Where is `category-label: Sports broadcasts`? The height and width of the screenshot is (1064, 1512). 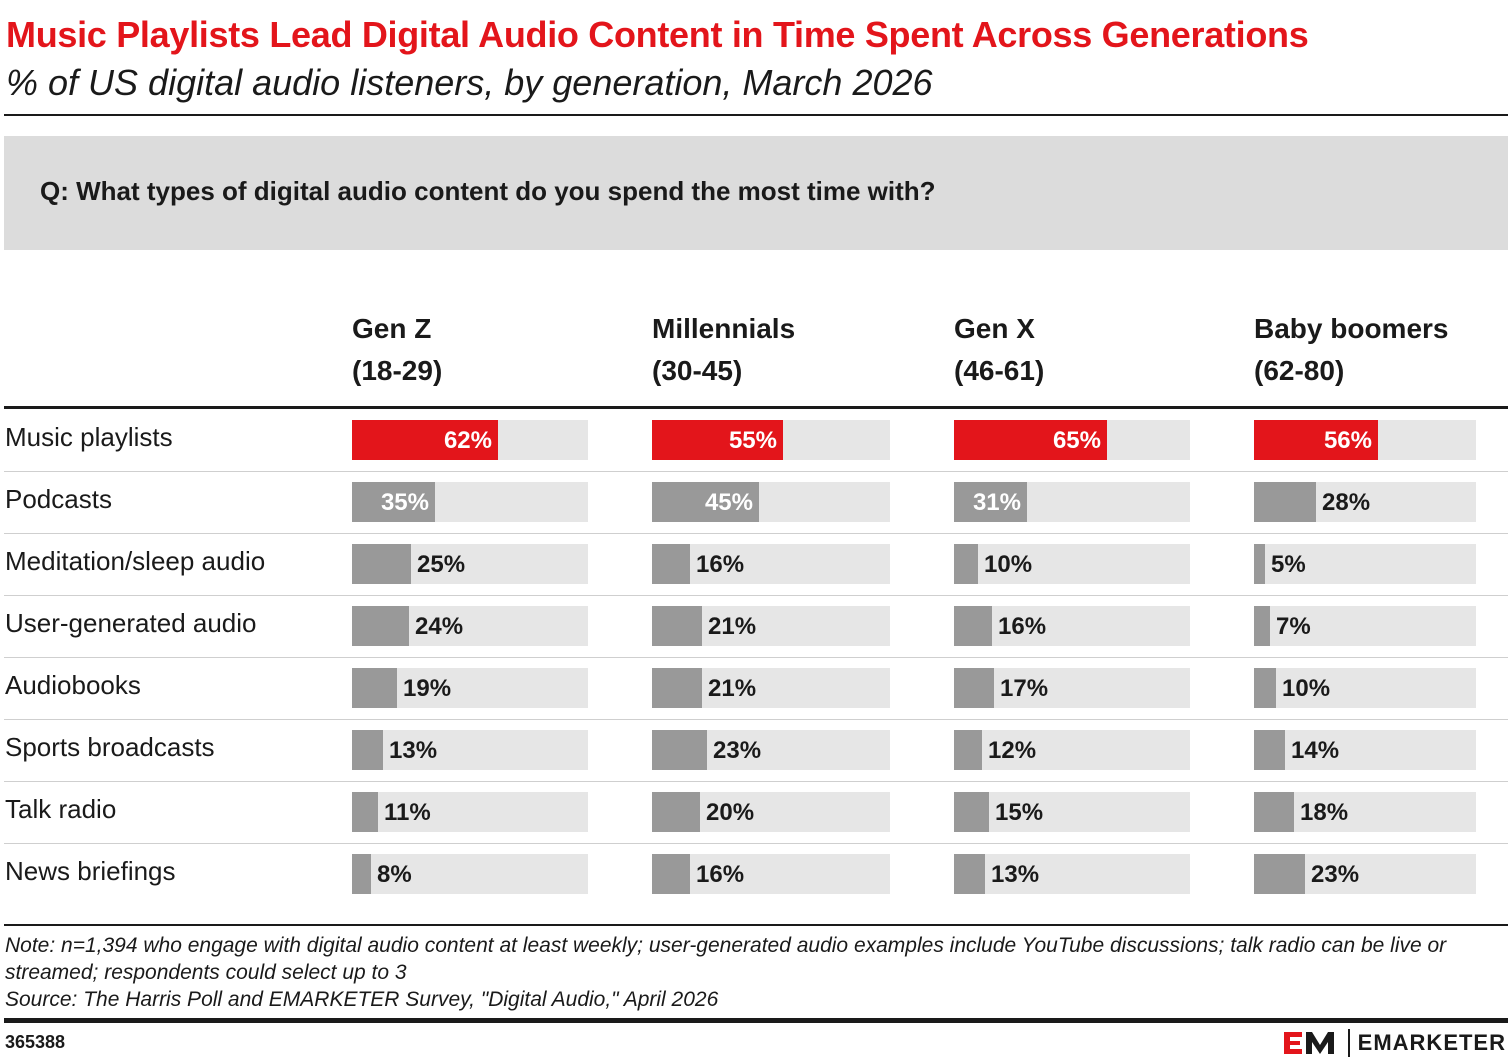 category-label: Sports broadcasts is located at coordinates (110, 747).